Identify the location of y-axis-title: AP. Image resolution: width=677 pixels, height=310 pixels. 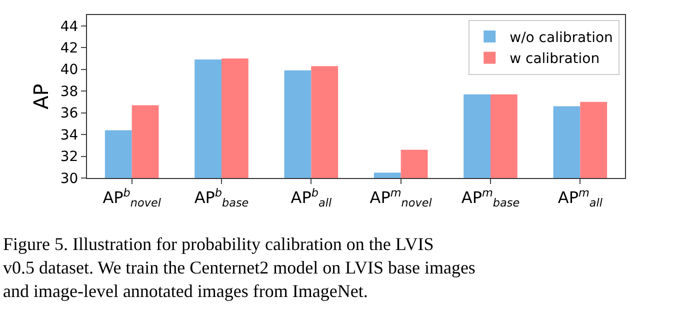
(40, 97).